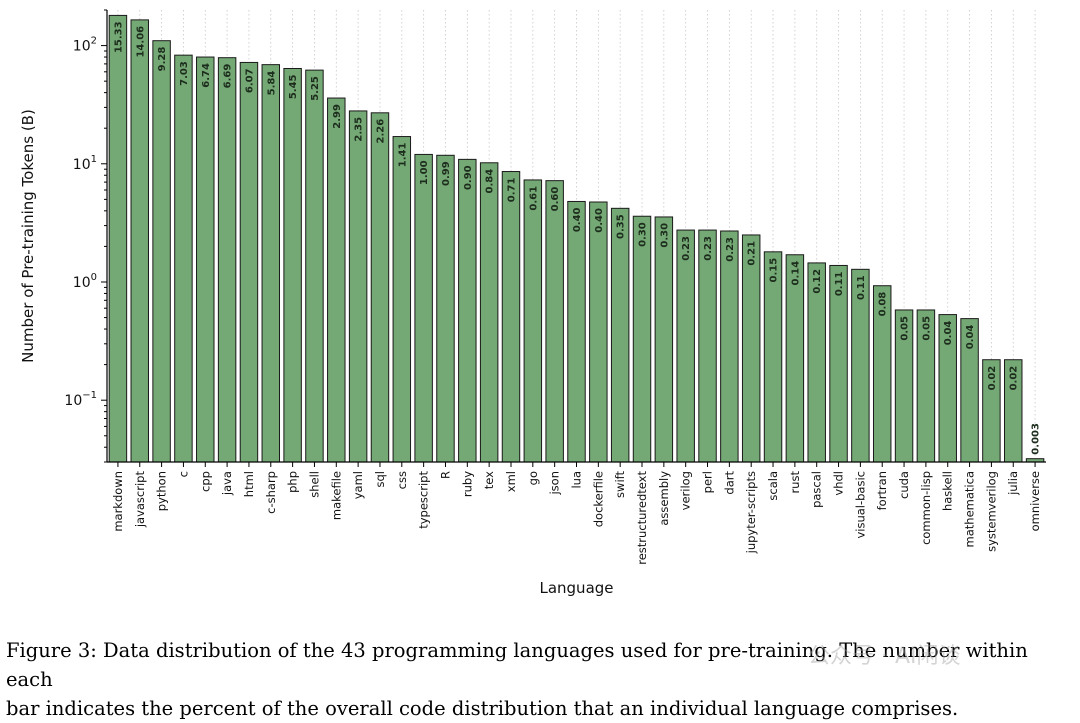 The width and height of the screenshot is (1080, 723). I want to click on value-label: 0.30, so click(643, 234).